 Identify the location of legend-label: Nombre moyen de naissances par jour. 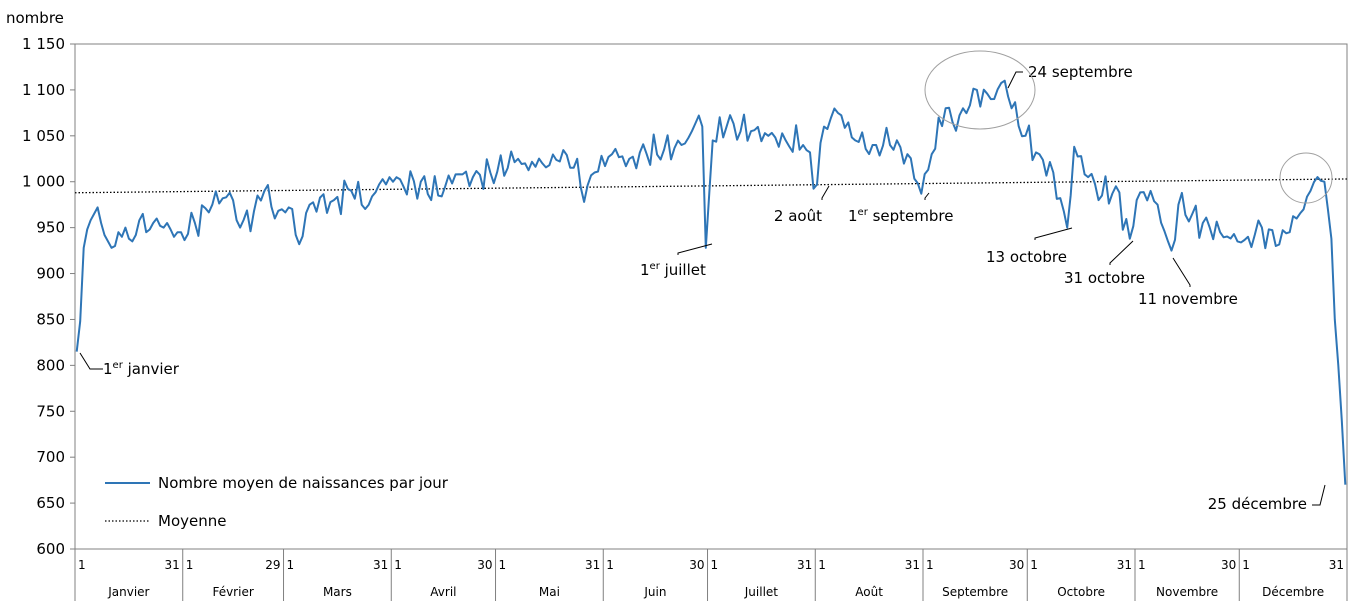
(303, 483).